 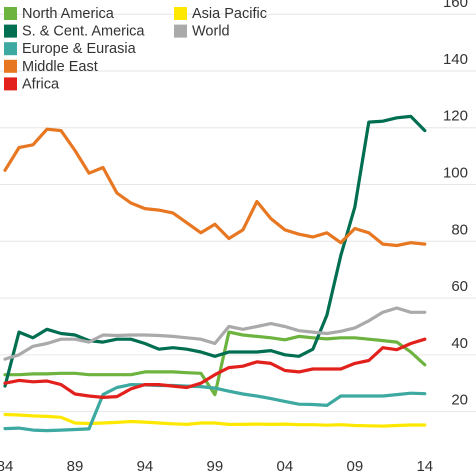 What do you see at coordinates (455, 59) in the screenshot?
I see `y-tick-label: 140` at bounding box center [455, 59].